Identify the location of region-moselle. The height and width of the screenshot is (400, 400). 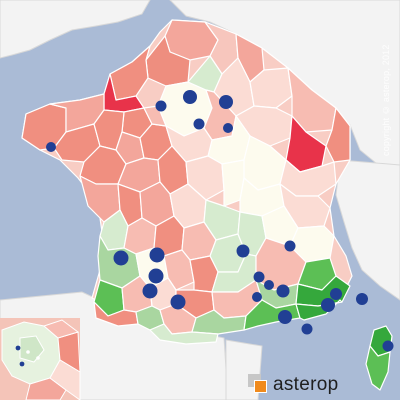
(312, 100).